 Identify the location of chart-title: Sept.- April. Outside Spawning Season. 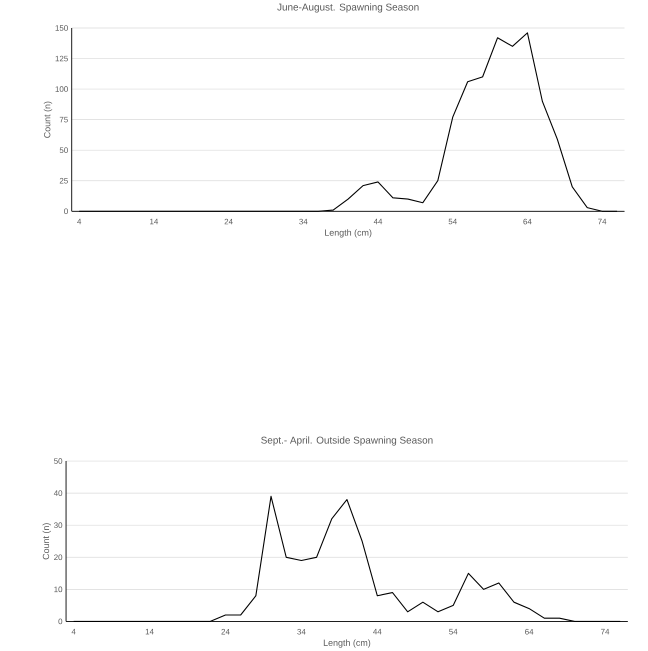
(346, 441).